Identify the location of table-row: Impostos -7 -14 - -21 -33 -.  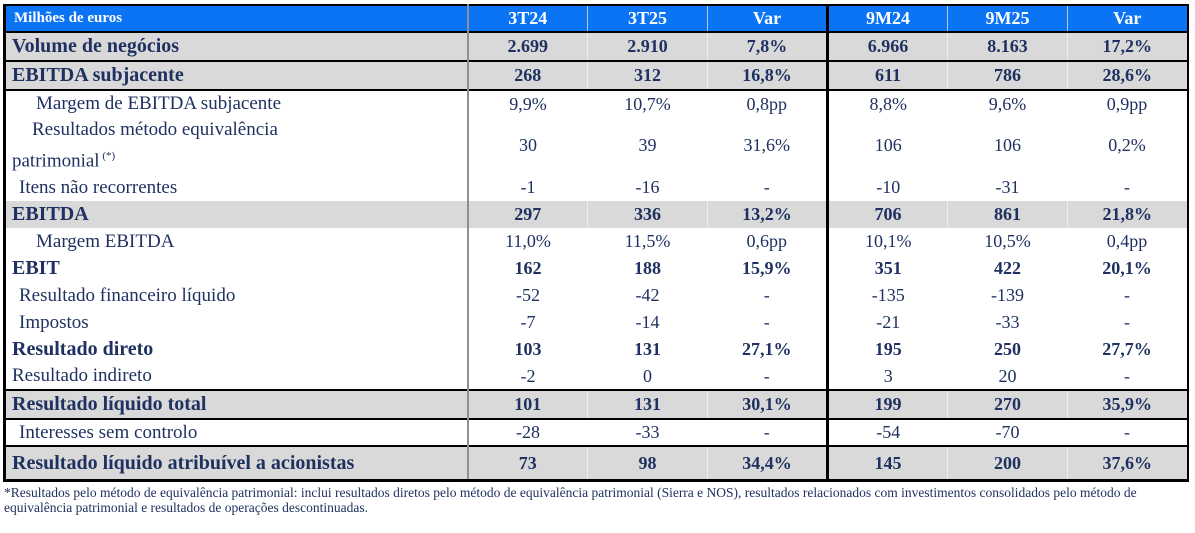
(596, 323).